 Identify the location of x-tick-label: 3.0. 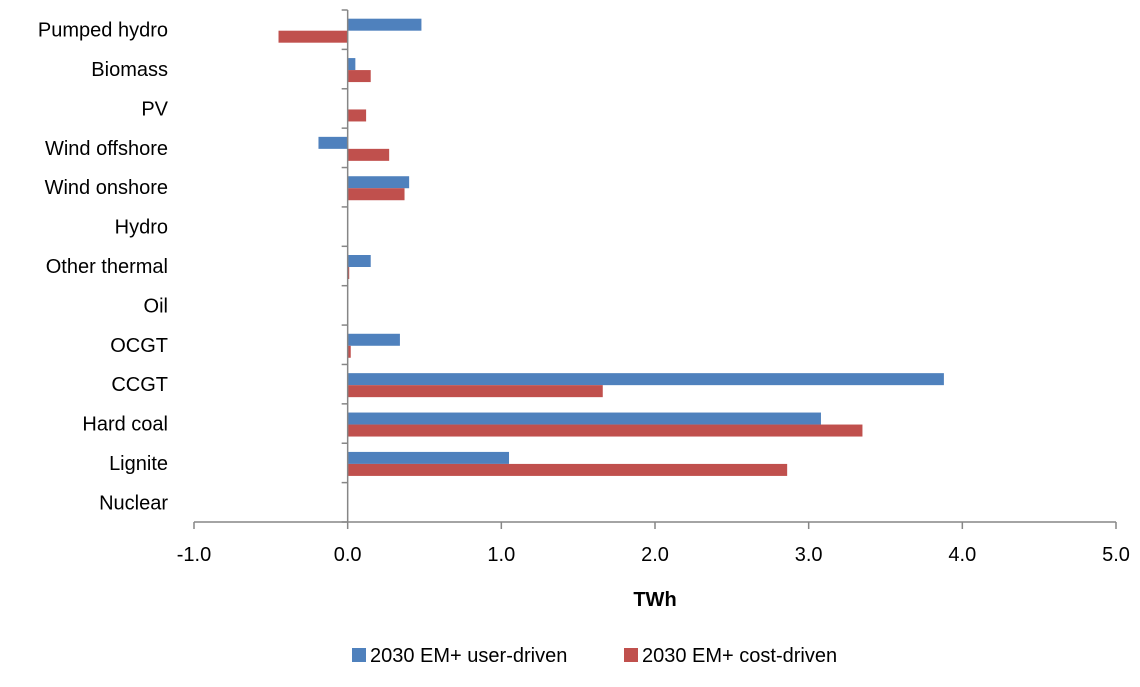
(809, 555).